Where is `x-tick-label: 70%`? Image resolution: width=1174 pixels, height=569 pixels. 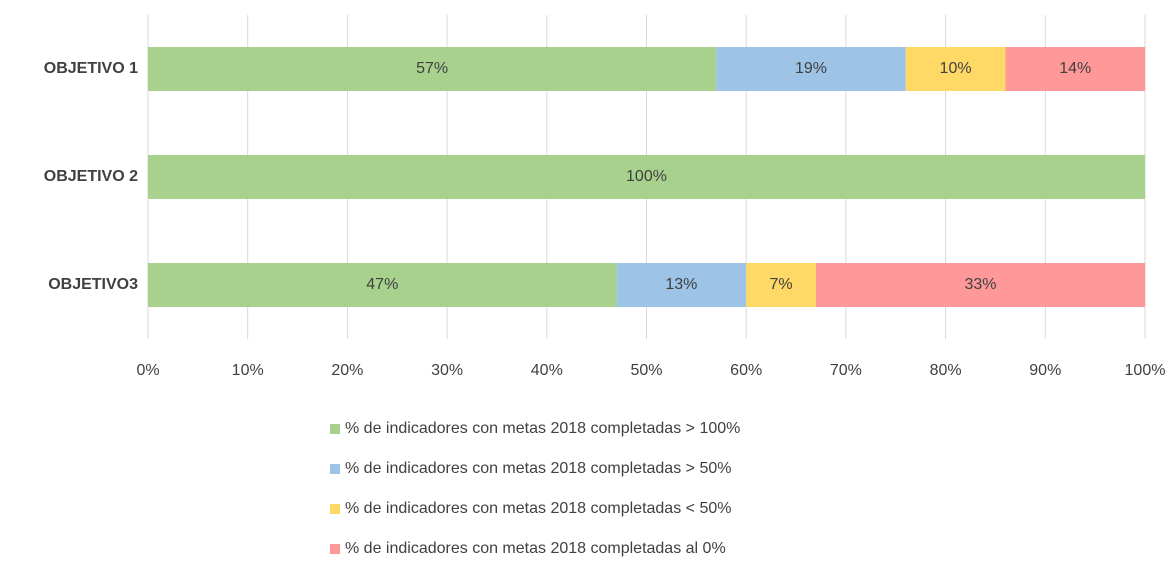 x-tick-label: 70% is located at coordinates (846, 370).